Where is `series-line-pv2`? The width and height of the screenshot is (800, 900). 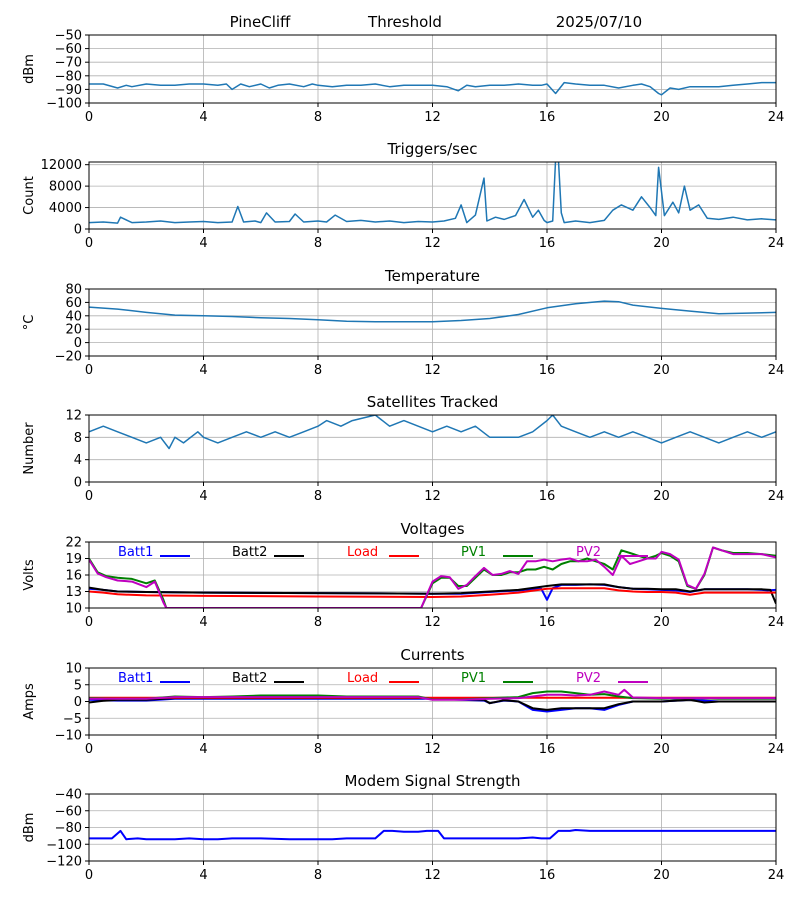
series-line-pv2 is located at coordinates (432, 694).